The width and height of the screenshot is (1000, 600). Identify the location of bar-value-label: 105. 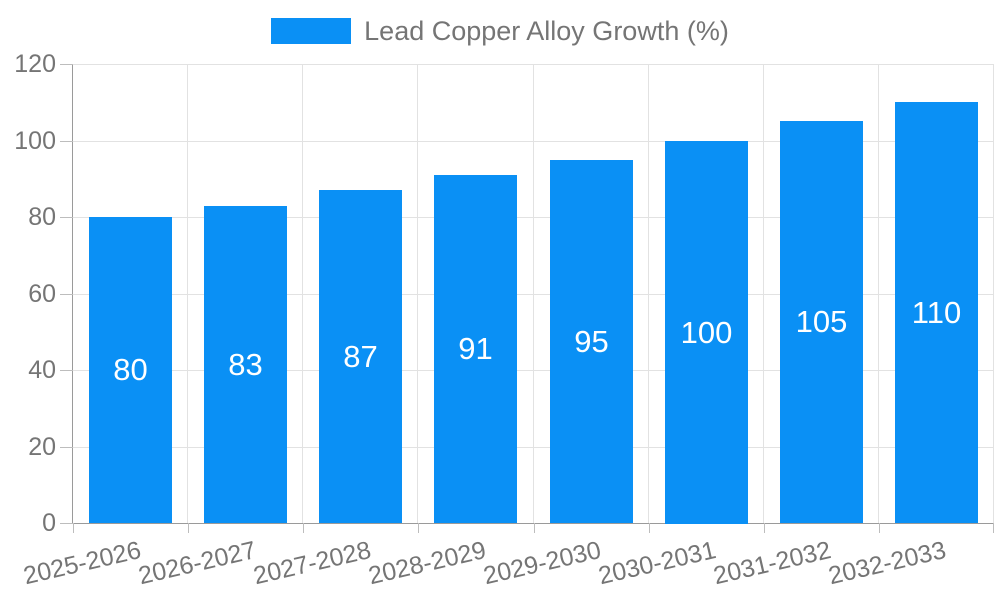
(821, 321).